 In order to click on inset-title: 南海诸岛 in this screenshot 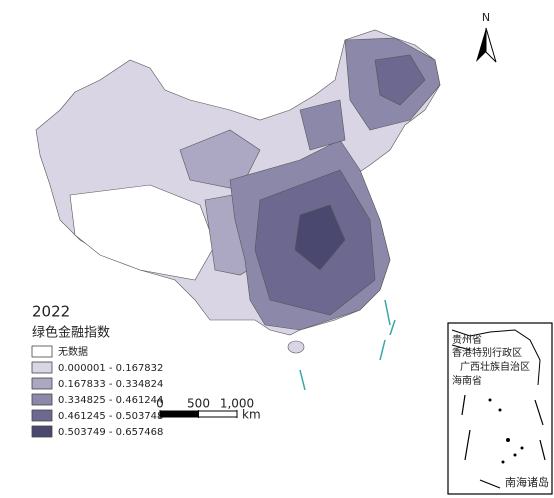, I will do `click(527, 482)`.